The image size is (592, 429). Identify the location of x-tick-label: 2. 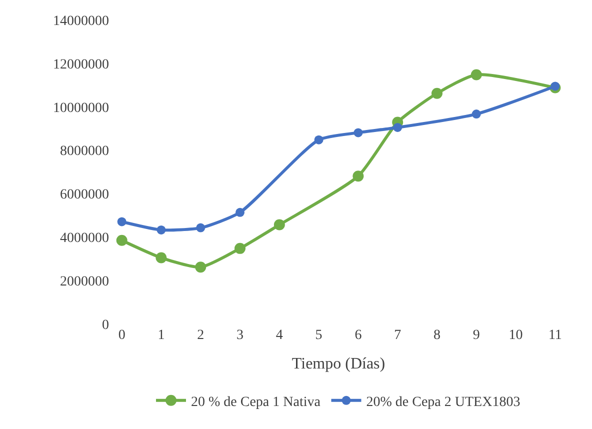
(200, 335).